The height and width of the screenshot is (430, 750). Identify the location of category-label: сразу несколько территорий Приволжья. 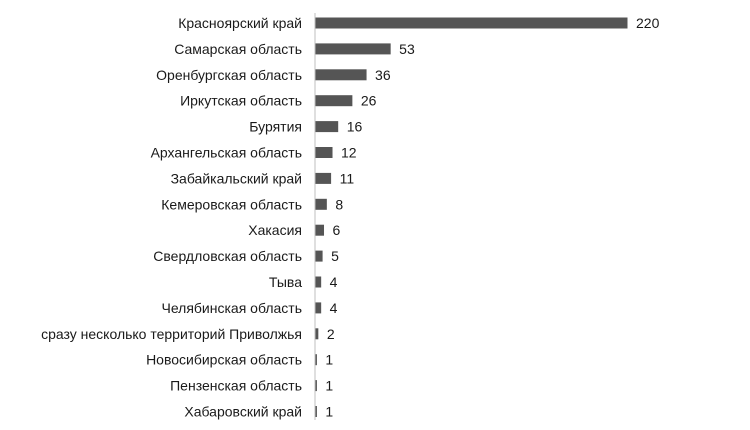
(171, 334).